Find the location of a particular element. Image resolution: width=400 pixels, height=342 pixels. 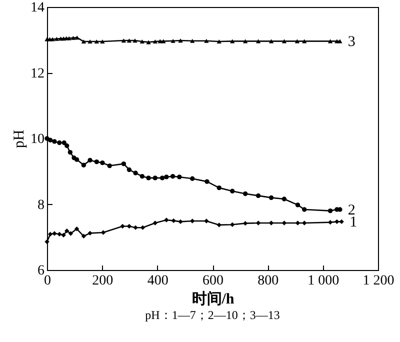

y-axis-title: pH is located at coordinates (20, 139).